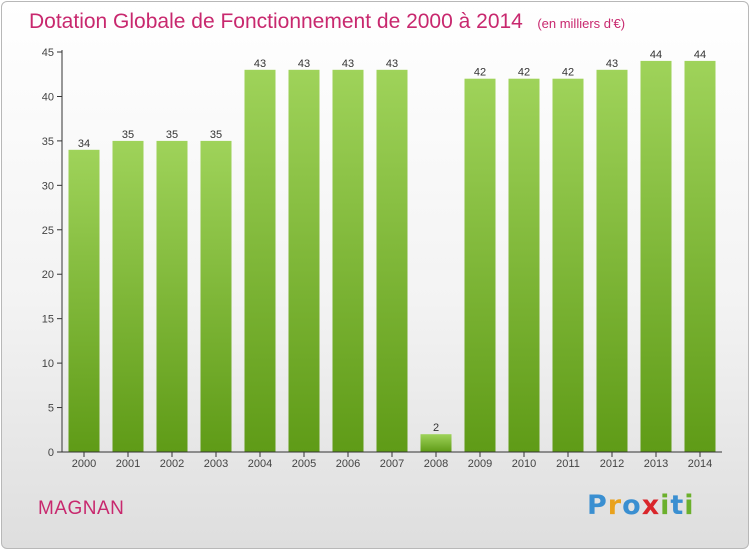 The height and width of the screenshot is (550, 750). What do you see at coordinates (84, 464) in the screenshot?
I see `x-tick-label: 2000` at bounding box center [84, 464].